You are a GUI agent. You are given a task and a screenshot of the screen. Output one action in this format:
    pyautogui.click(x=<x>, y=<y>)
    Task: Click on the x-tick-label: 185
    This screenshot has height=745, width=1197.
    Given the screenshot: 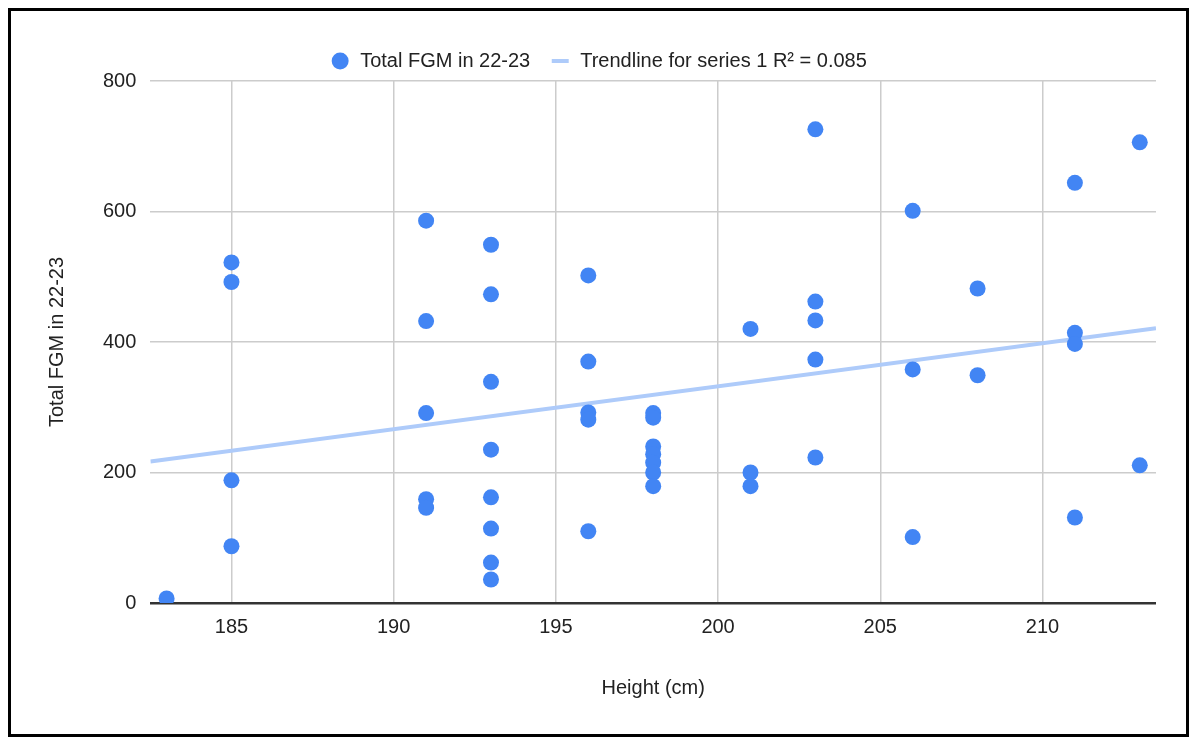 What is the action you would take?
    pyautogui.click(x=231, y=625)
    